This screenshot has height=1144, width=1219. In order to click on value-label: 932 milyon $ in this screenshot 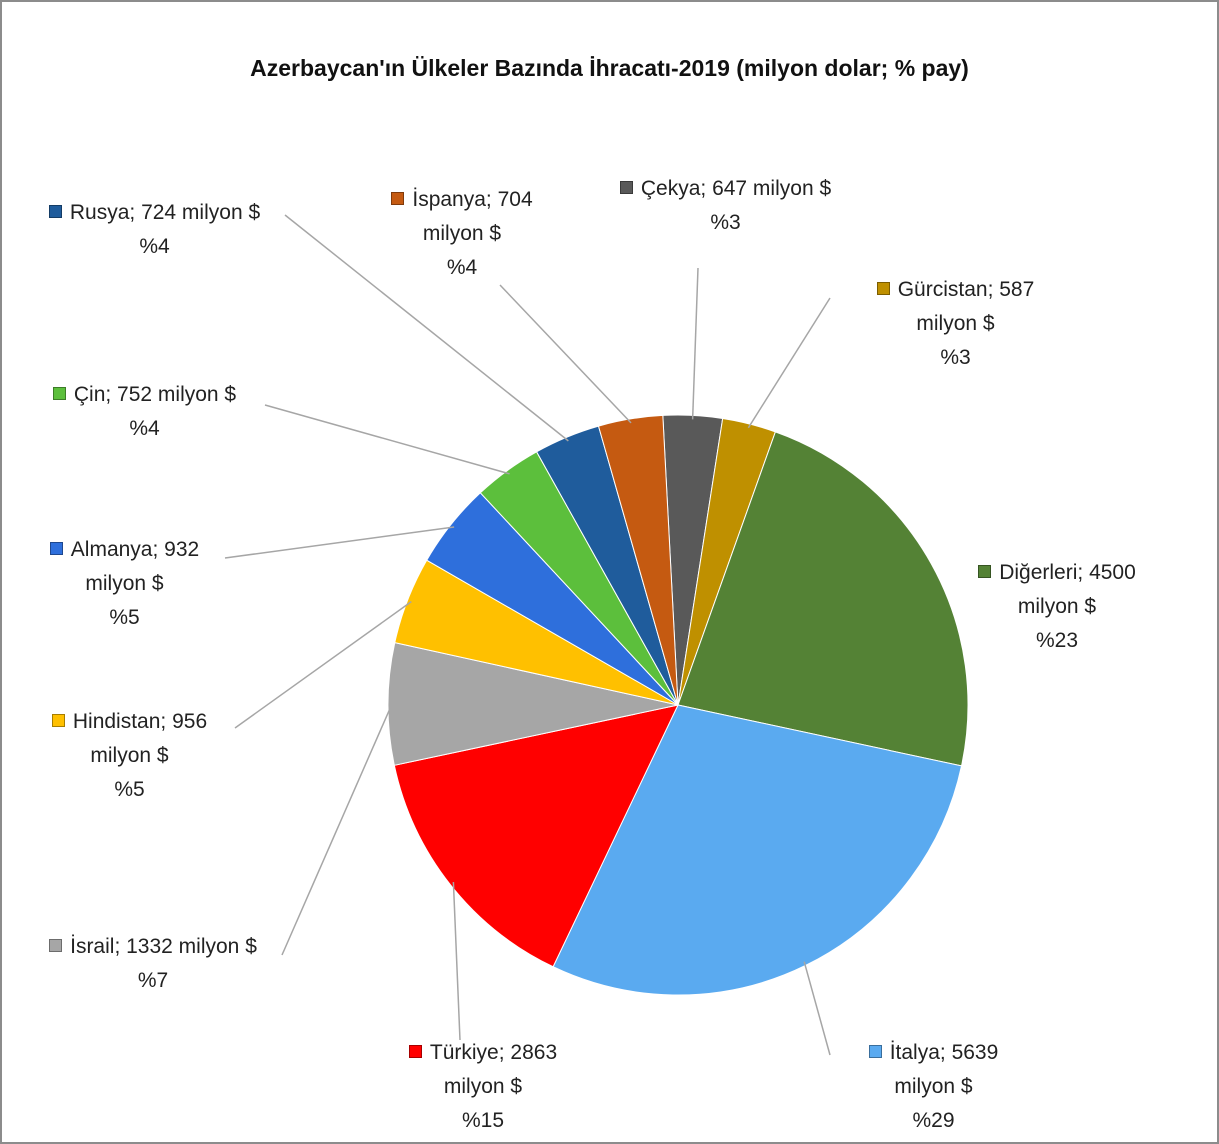, I will do `click(142, 566)`.